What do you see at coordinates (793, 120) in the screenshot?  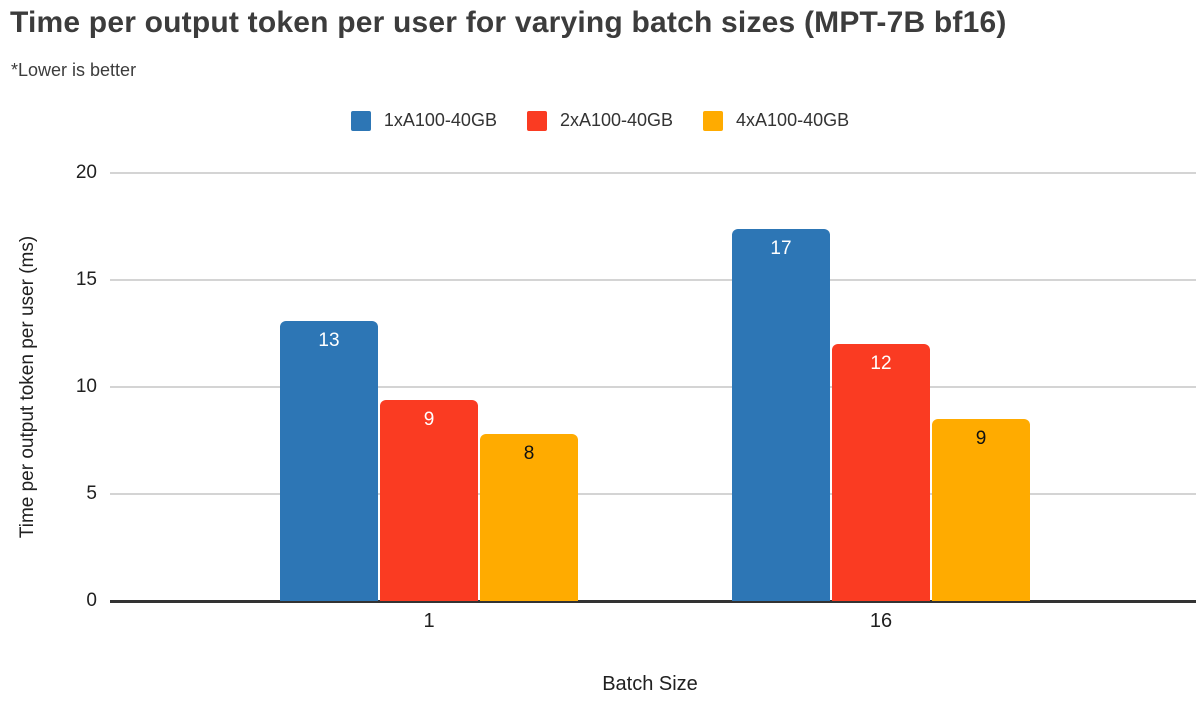 I see `legend-label: 4xA100-40GB` at bounding box center [793, 120].